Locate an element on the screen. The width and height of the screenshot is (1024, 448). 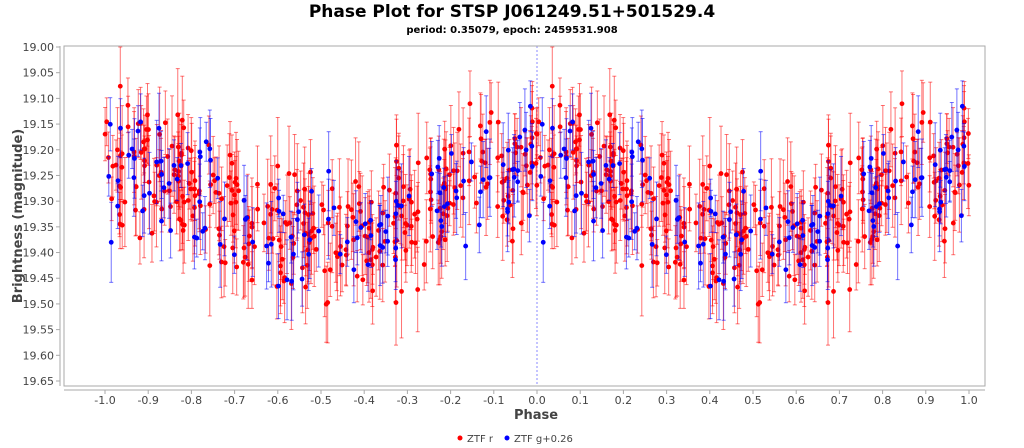
x-tick-label: 0.8 is located at coordinates (883, 400).